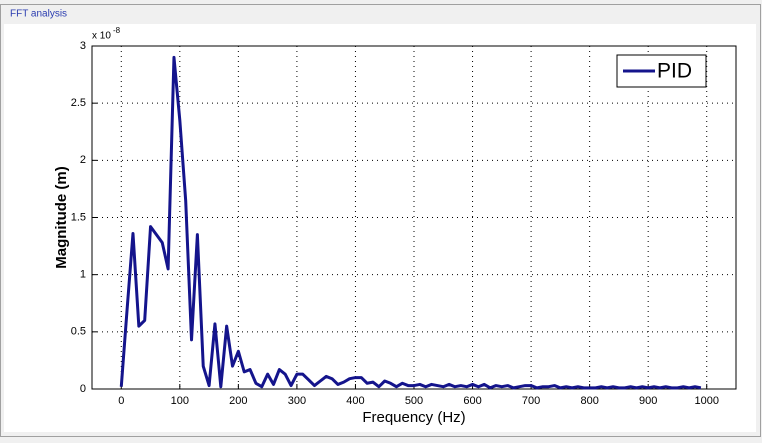 The height and width of the screenshot is (443, 762). I want to click on y-tick-label: 2, so click(83, 160).